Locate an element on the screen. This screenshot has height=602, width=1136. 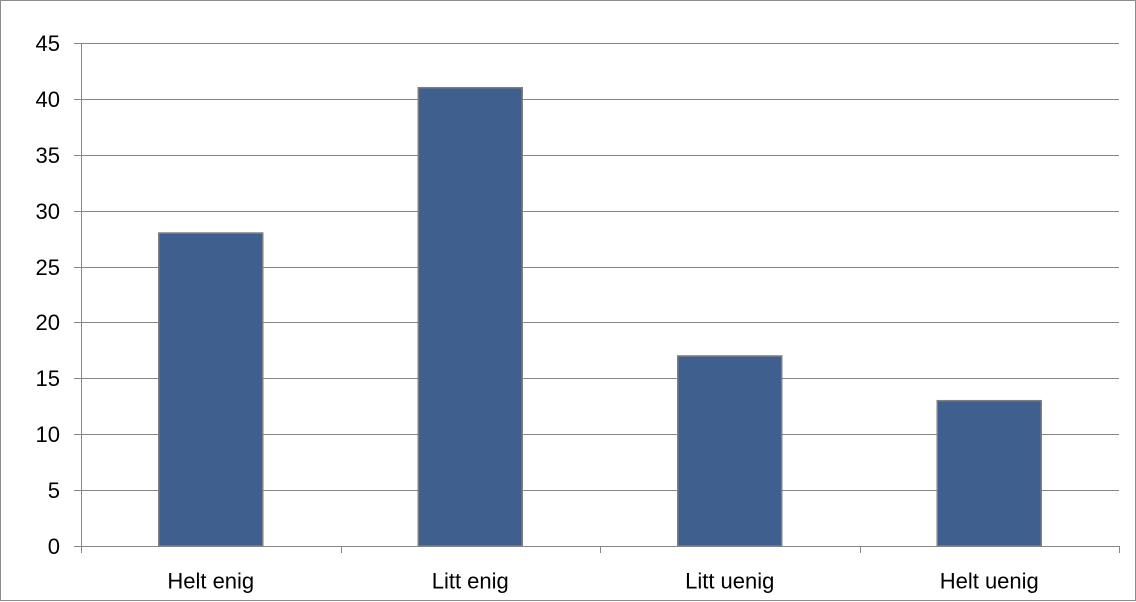
y-tick-label-0: 0 is located at coordinates (54, 546).